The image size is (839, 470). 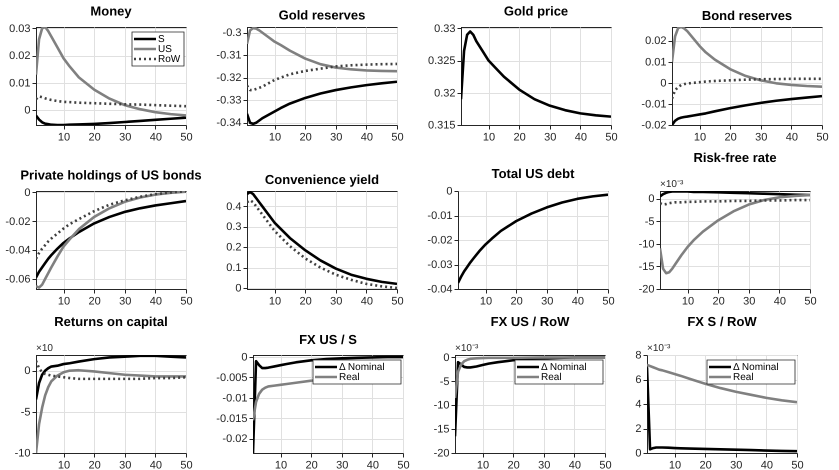 I want to click on y-tick-label: -0.005, so click(x=232, y=378).